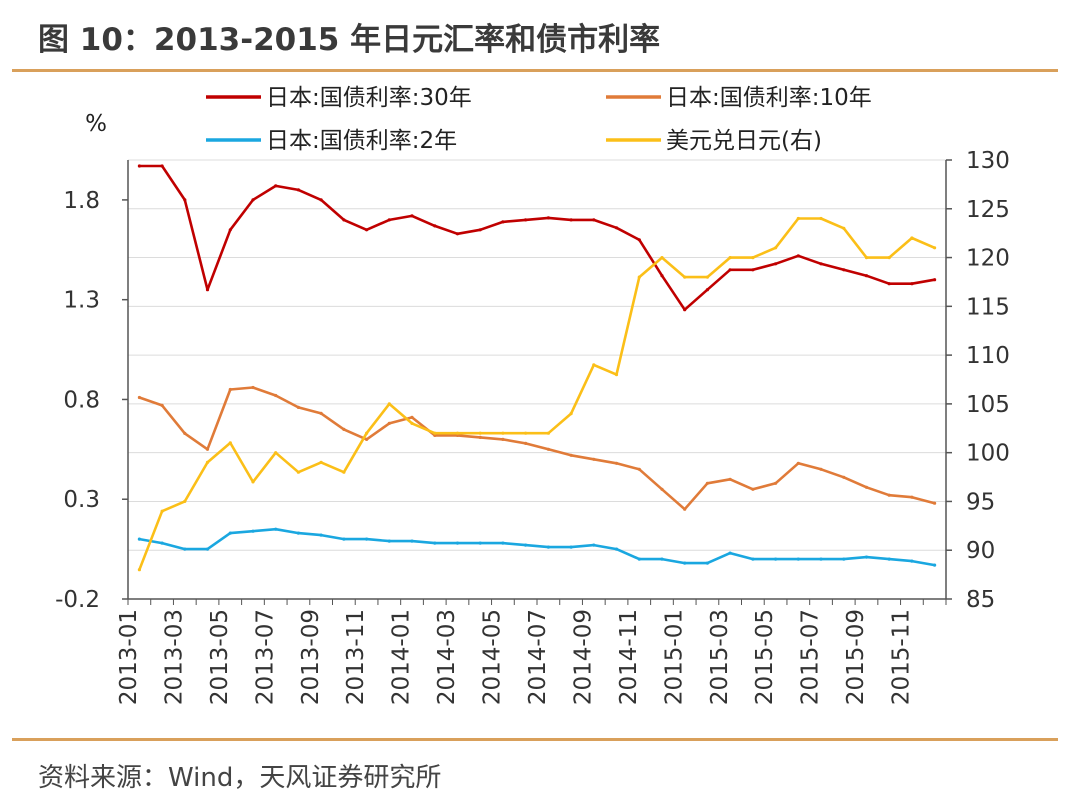  What do you see at coordinates (988, 307) in the screenshot?
I see `right-tick-label: 115` at bounding box center [988, 307].